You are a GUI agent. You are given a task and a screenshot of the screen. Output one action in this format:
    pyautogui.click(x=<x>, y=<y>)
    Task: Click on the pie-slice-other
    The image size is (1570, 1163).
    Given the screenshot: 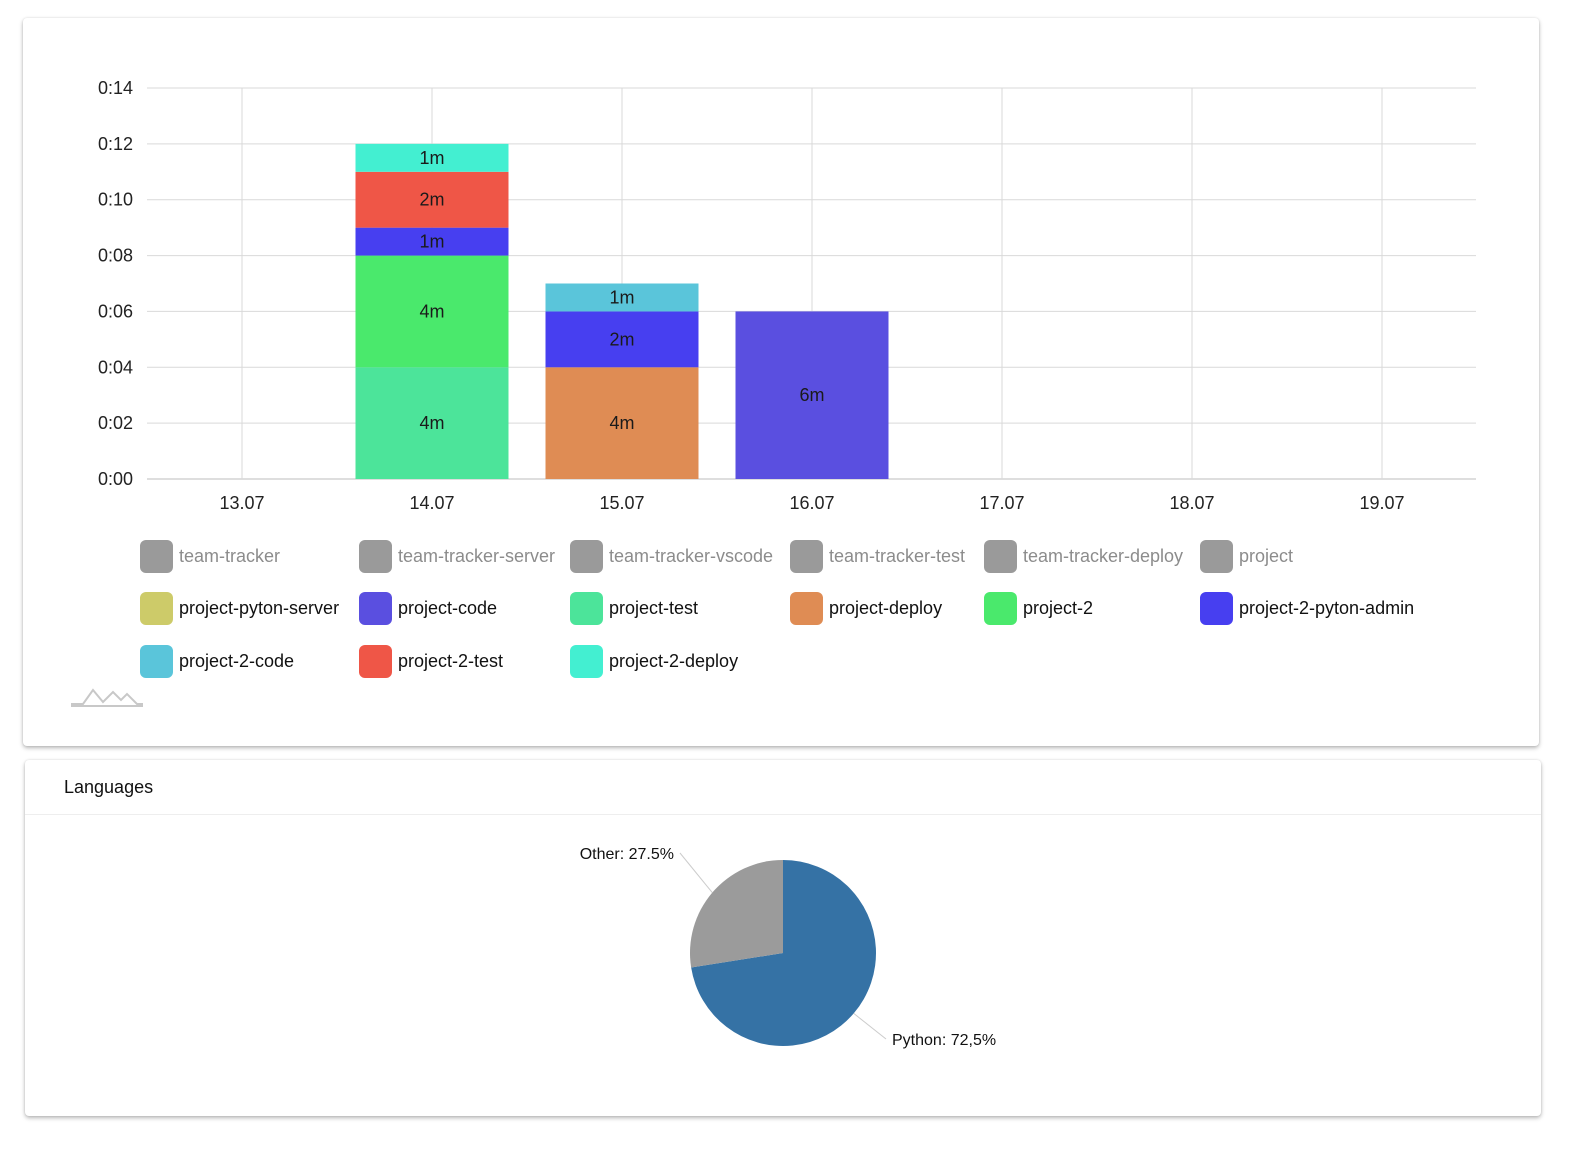 What is the action you would take?
    pyautogui.click(x=736, y=914)
    